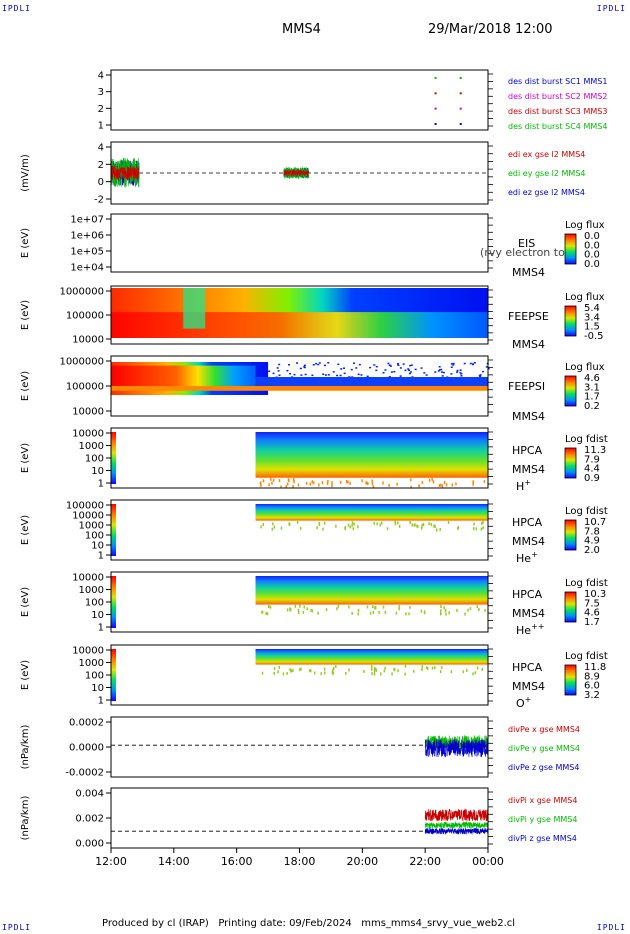  I want to click on corner-label-bottom-right: IPDLI, so click(611, 927).